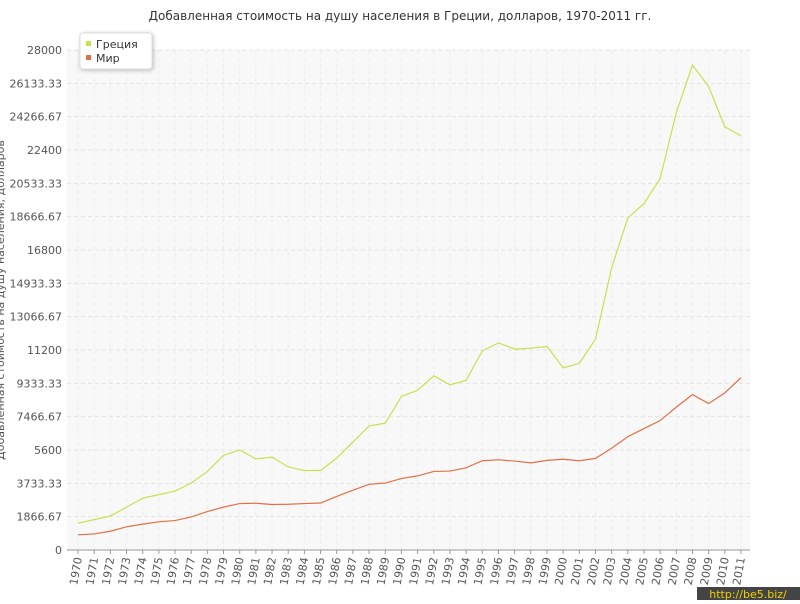  What do you see at coordinates (36, 283) in the screenshot?
I see `y-tick-label: 14933.33` at bounding box center [36, 283].